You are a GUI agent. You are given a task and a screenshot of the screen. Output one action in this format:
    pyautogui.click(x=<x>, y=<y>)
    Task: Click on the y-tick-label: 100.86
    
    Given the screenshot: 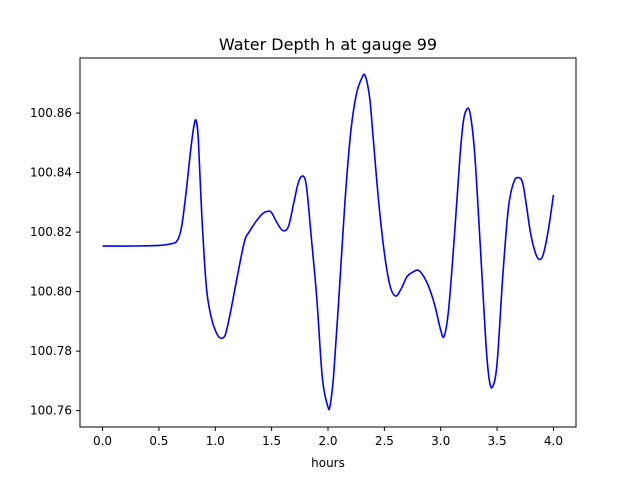 What is the action you would take?
    pyautogui.click(x=51, y=113)
    